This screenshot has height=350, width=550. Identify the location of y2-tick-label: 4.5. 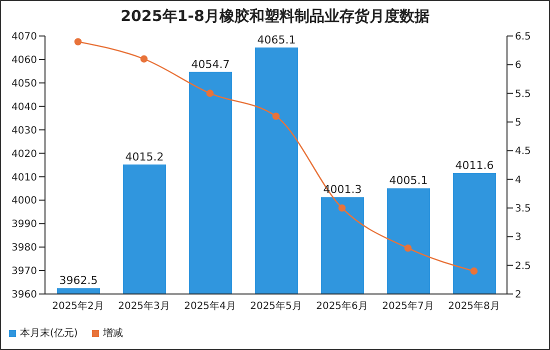
(523, 152).